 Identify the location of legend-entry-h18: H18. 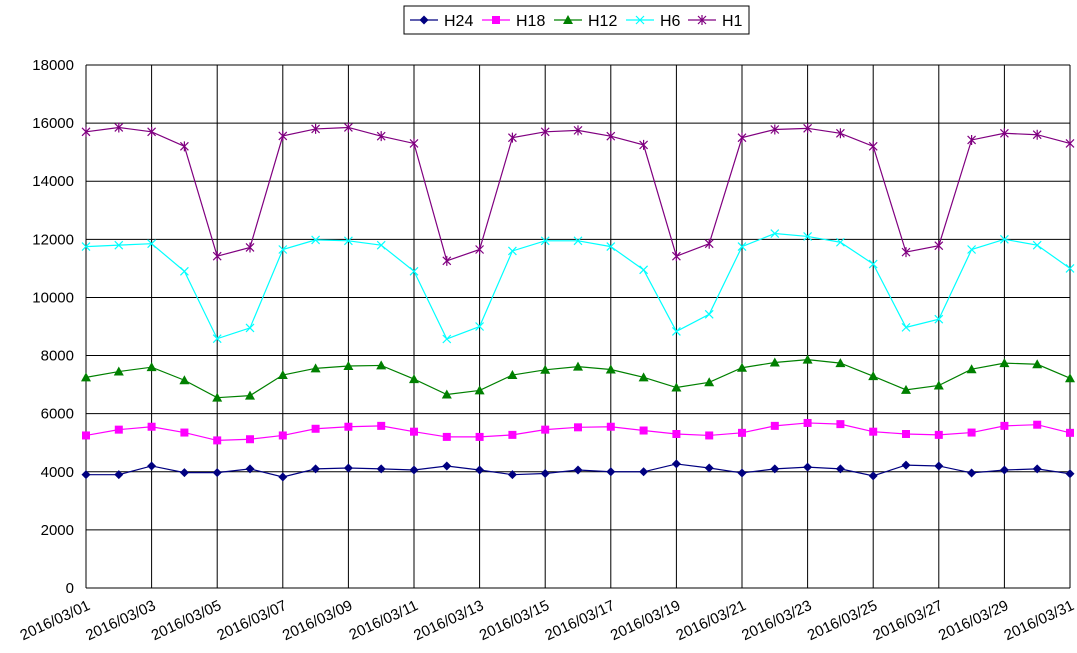
(513, 21).